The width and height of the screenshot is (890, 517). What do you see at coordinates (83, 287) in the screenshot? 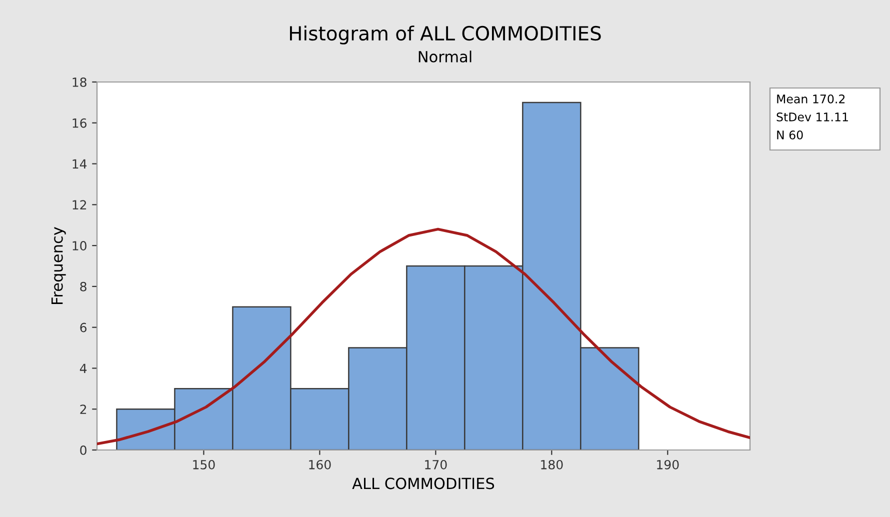
I see `y-tick-label: 8` at bounding box center [83, 287].